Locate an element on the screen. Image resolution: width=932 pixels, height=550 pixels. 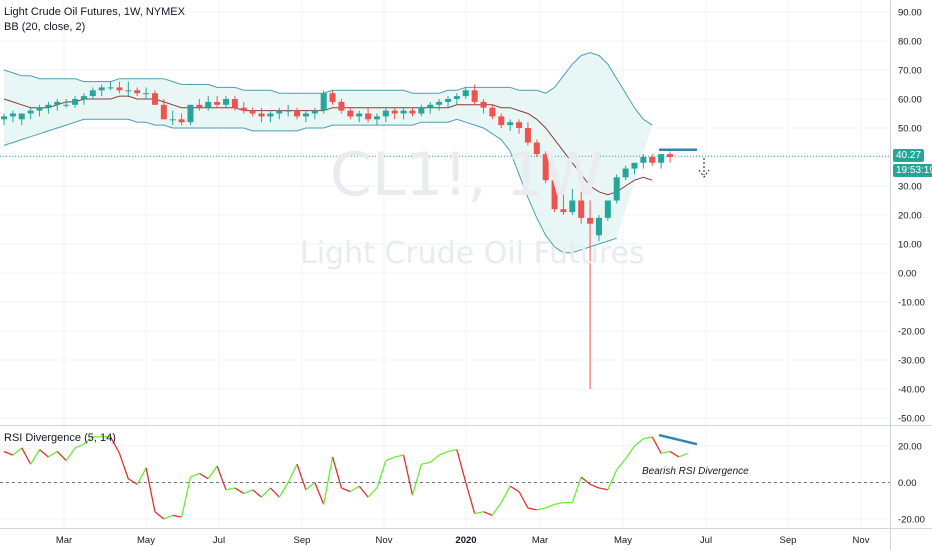
bb-indicator-label: BB (20, close, 2) is located at coordinates (45, 27).